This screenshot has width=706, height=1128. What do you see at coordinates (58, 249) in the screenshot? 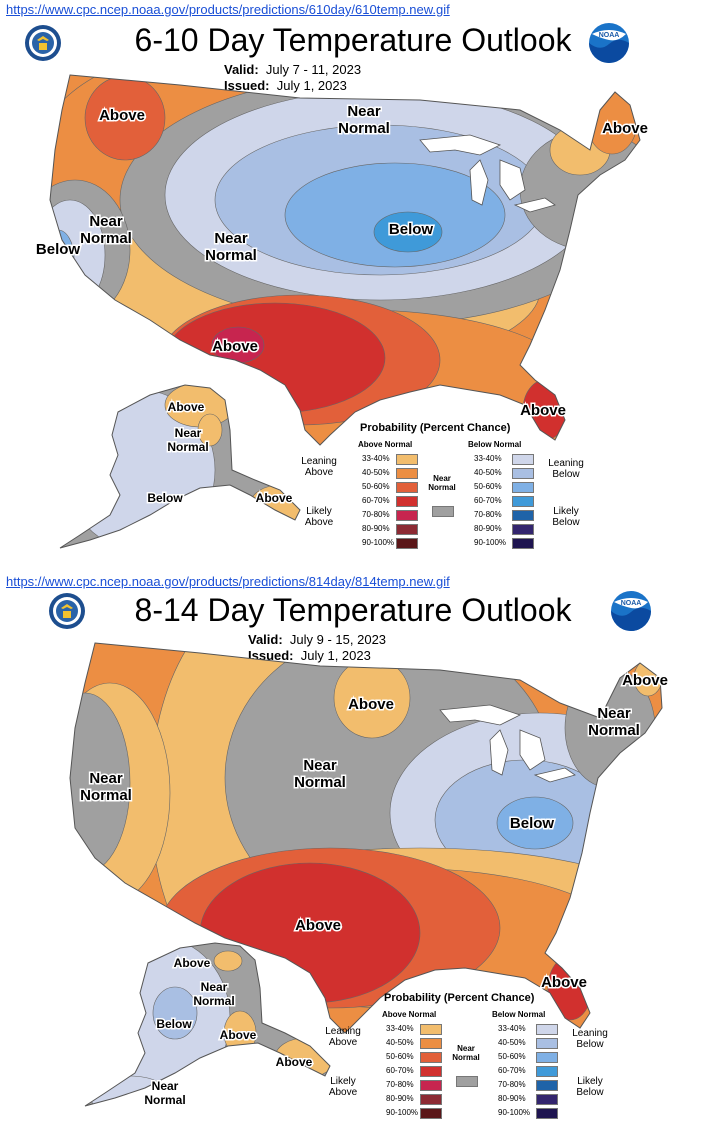
I see `label-below-west: Below` at bounding box center [58, 249].